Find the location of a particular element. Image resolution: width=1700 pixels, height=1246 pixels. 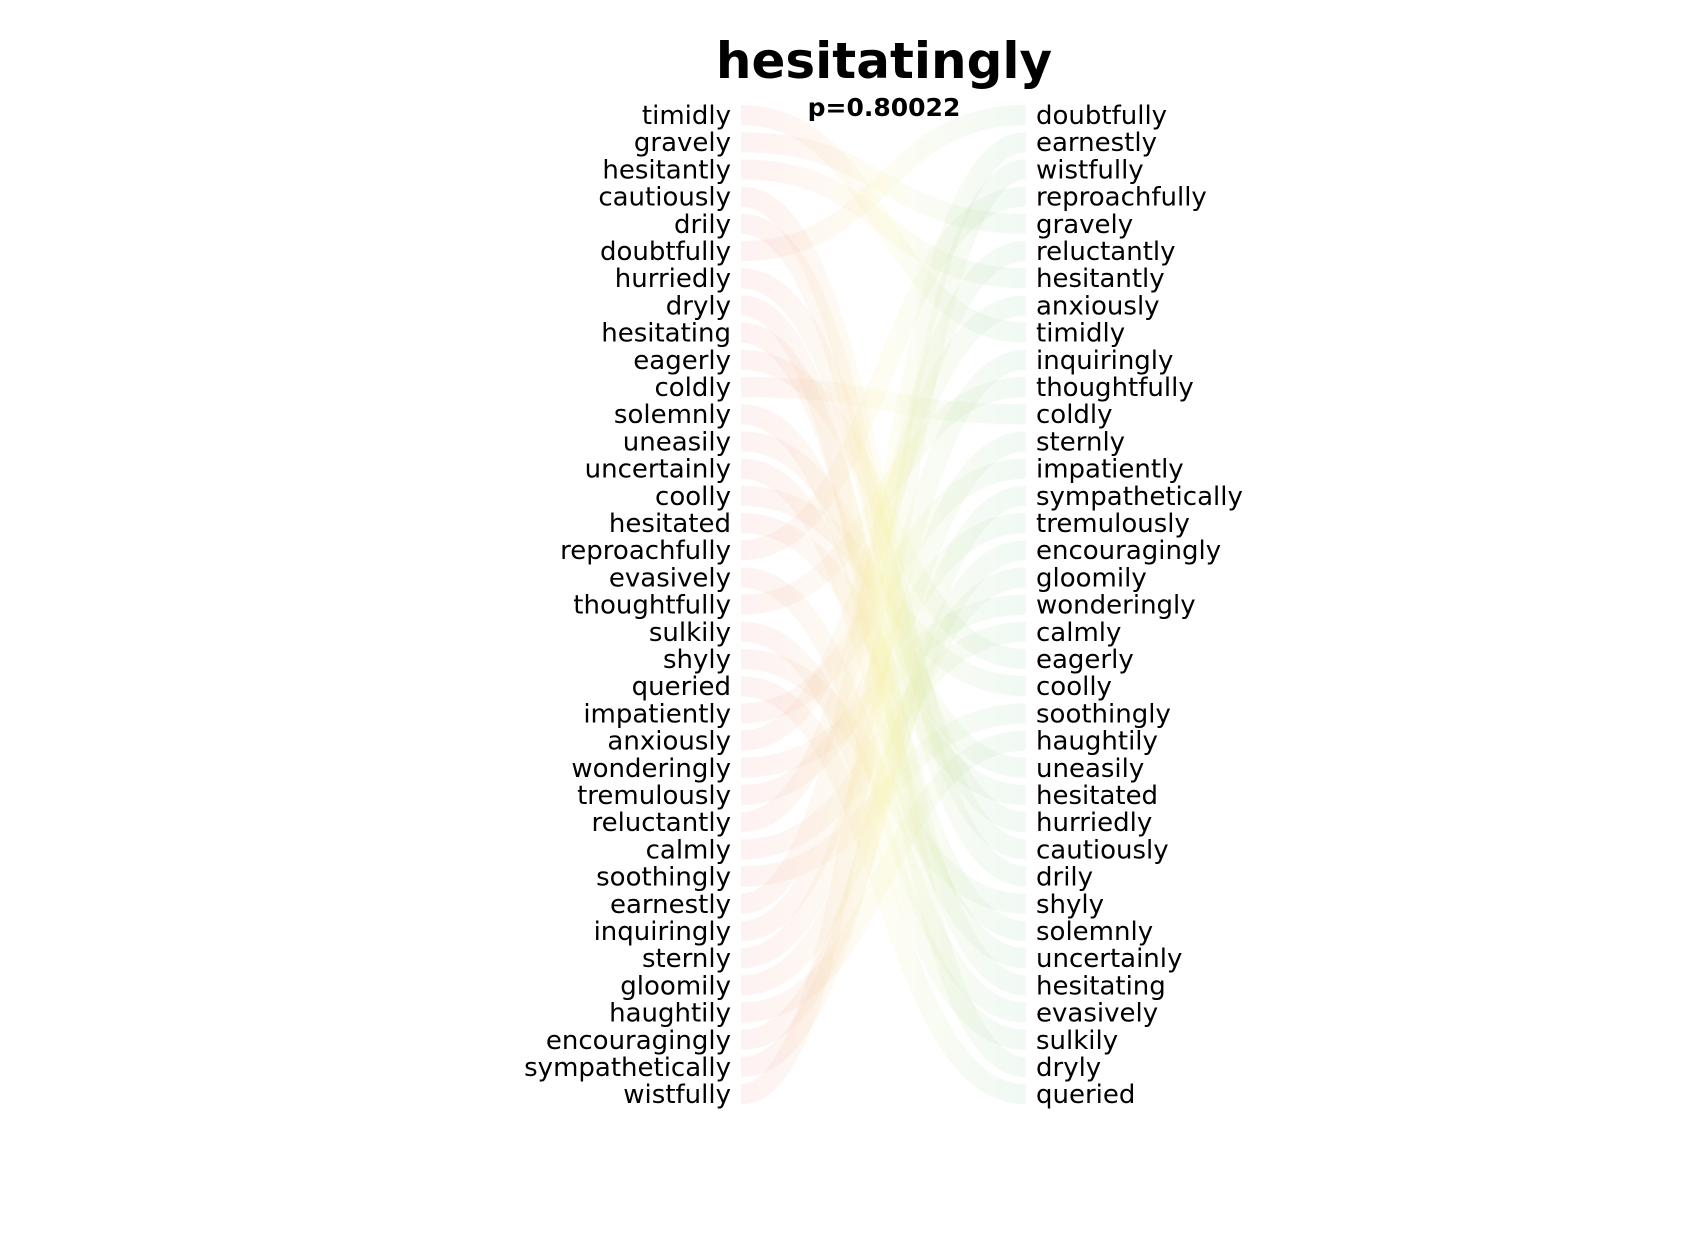

ribbon-earnestly is located at coordinates (883, 523).